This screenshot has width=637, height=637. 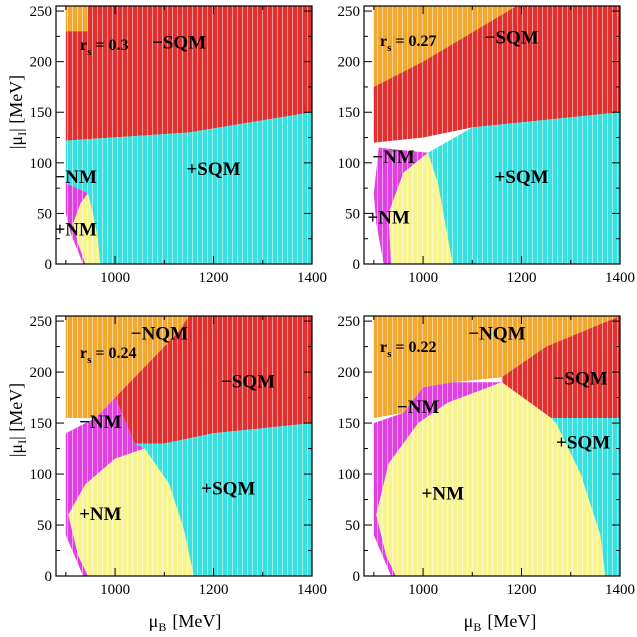 What do you see at coordinates (16, 450) in the screenshot?
I see `y-axis-label-text: |μ` at bounding box center [16, 450].